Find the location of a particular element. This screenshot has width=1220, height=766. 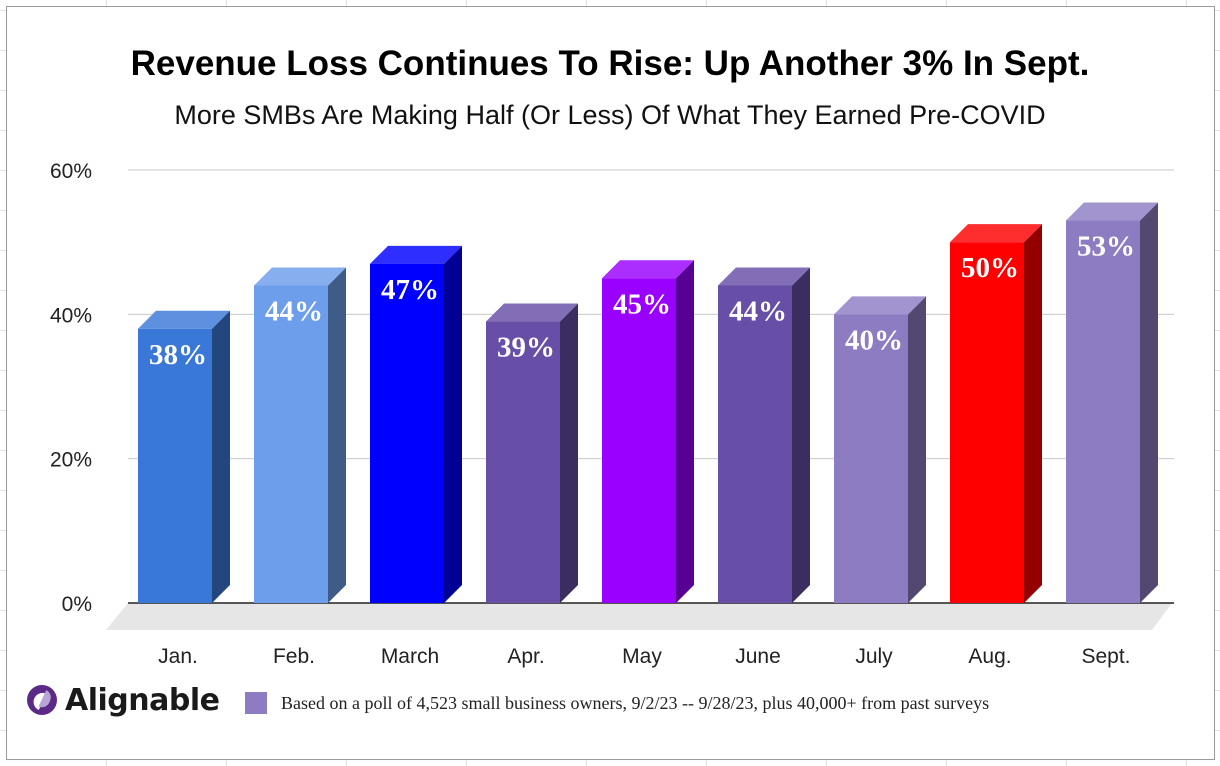

brand-logo: Alignable is located at coordinates (123, 700).